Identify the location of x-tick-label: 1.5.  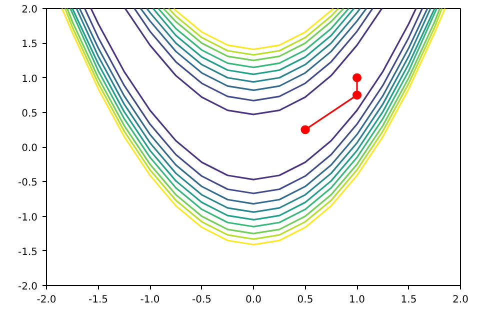
(408, 300).